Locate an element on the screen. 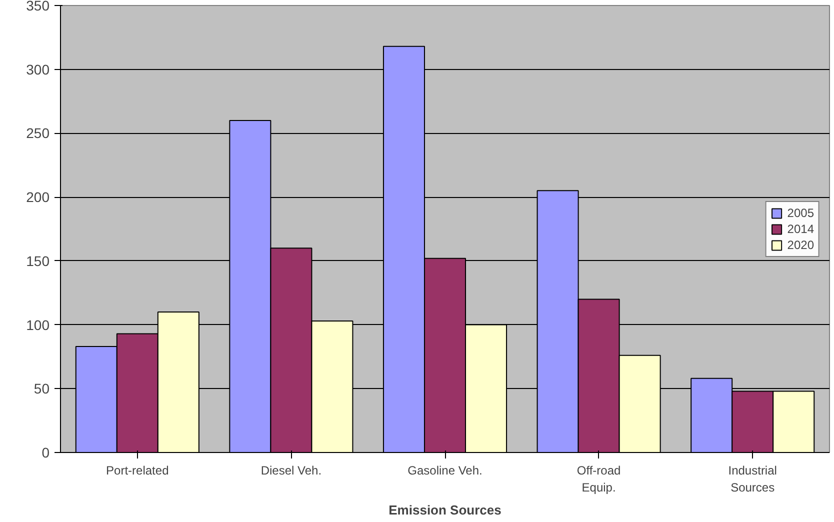 Image resolution: width=834 pixels, height=522 pixels. x-tick-label: Diesel Veh. is located at coordinates (291, 471).